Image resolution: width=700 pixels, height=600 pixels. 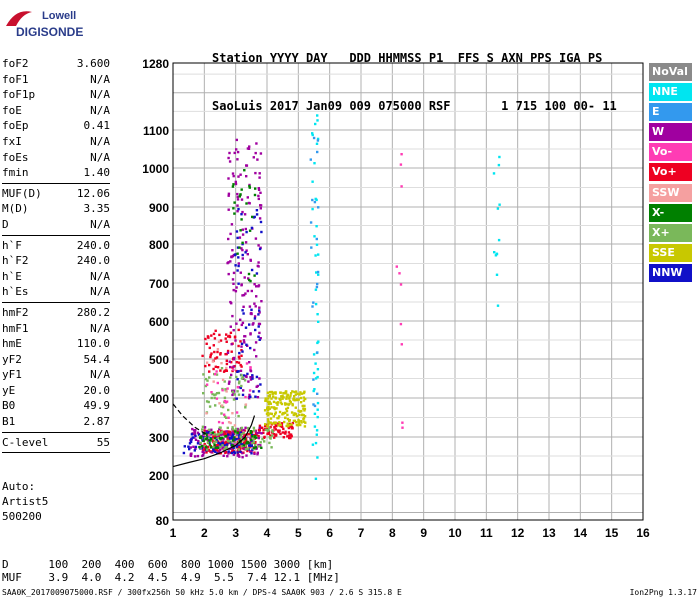 I want to click on param-row: foEs N/A, so click(x=56, y=158).